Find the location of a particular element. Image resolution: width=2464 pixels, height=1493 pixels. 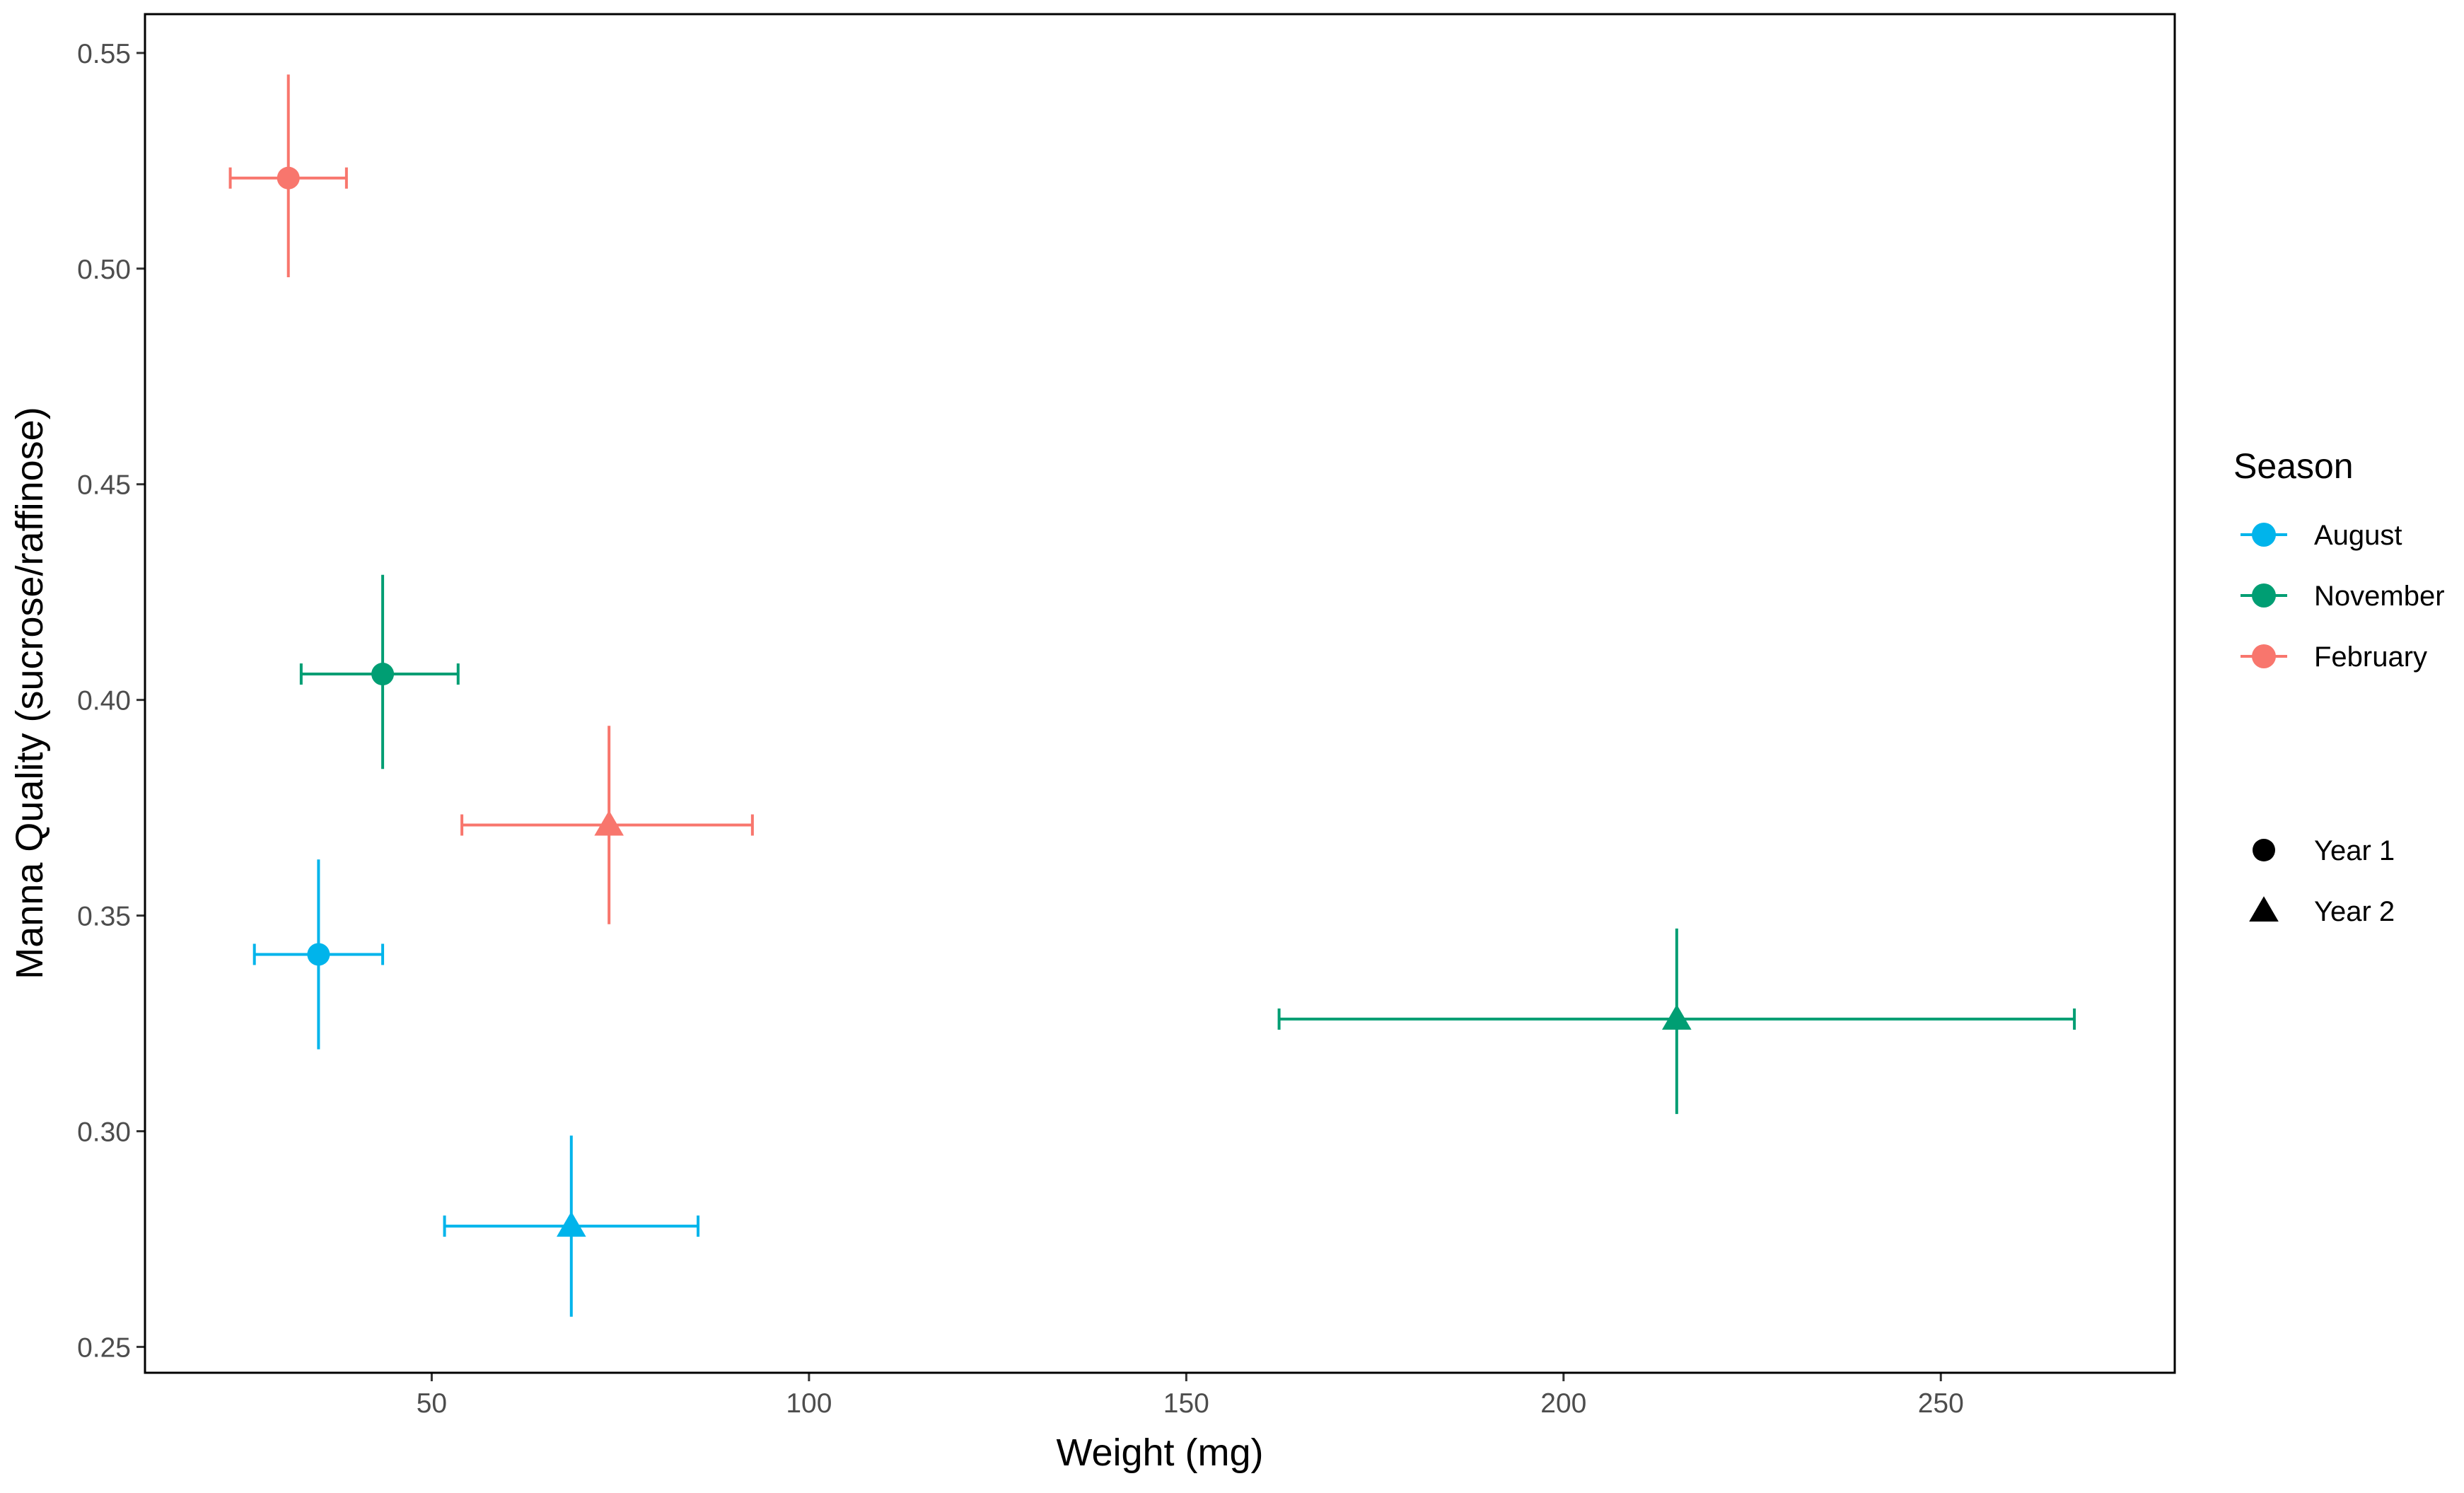

y-tick-label: 0.50 is located at coordinates (104, 270).